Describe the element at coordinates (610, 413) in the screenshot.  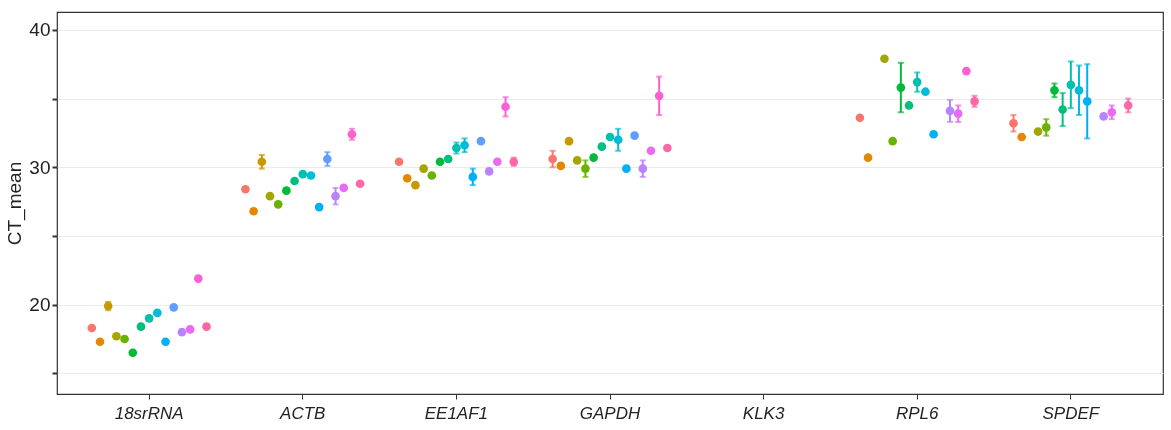
I see `x-tick-label: GAPDH` at that location.